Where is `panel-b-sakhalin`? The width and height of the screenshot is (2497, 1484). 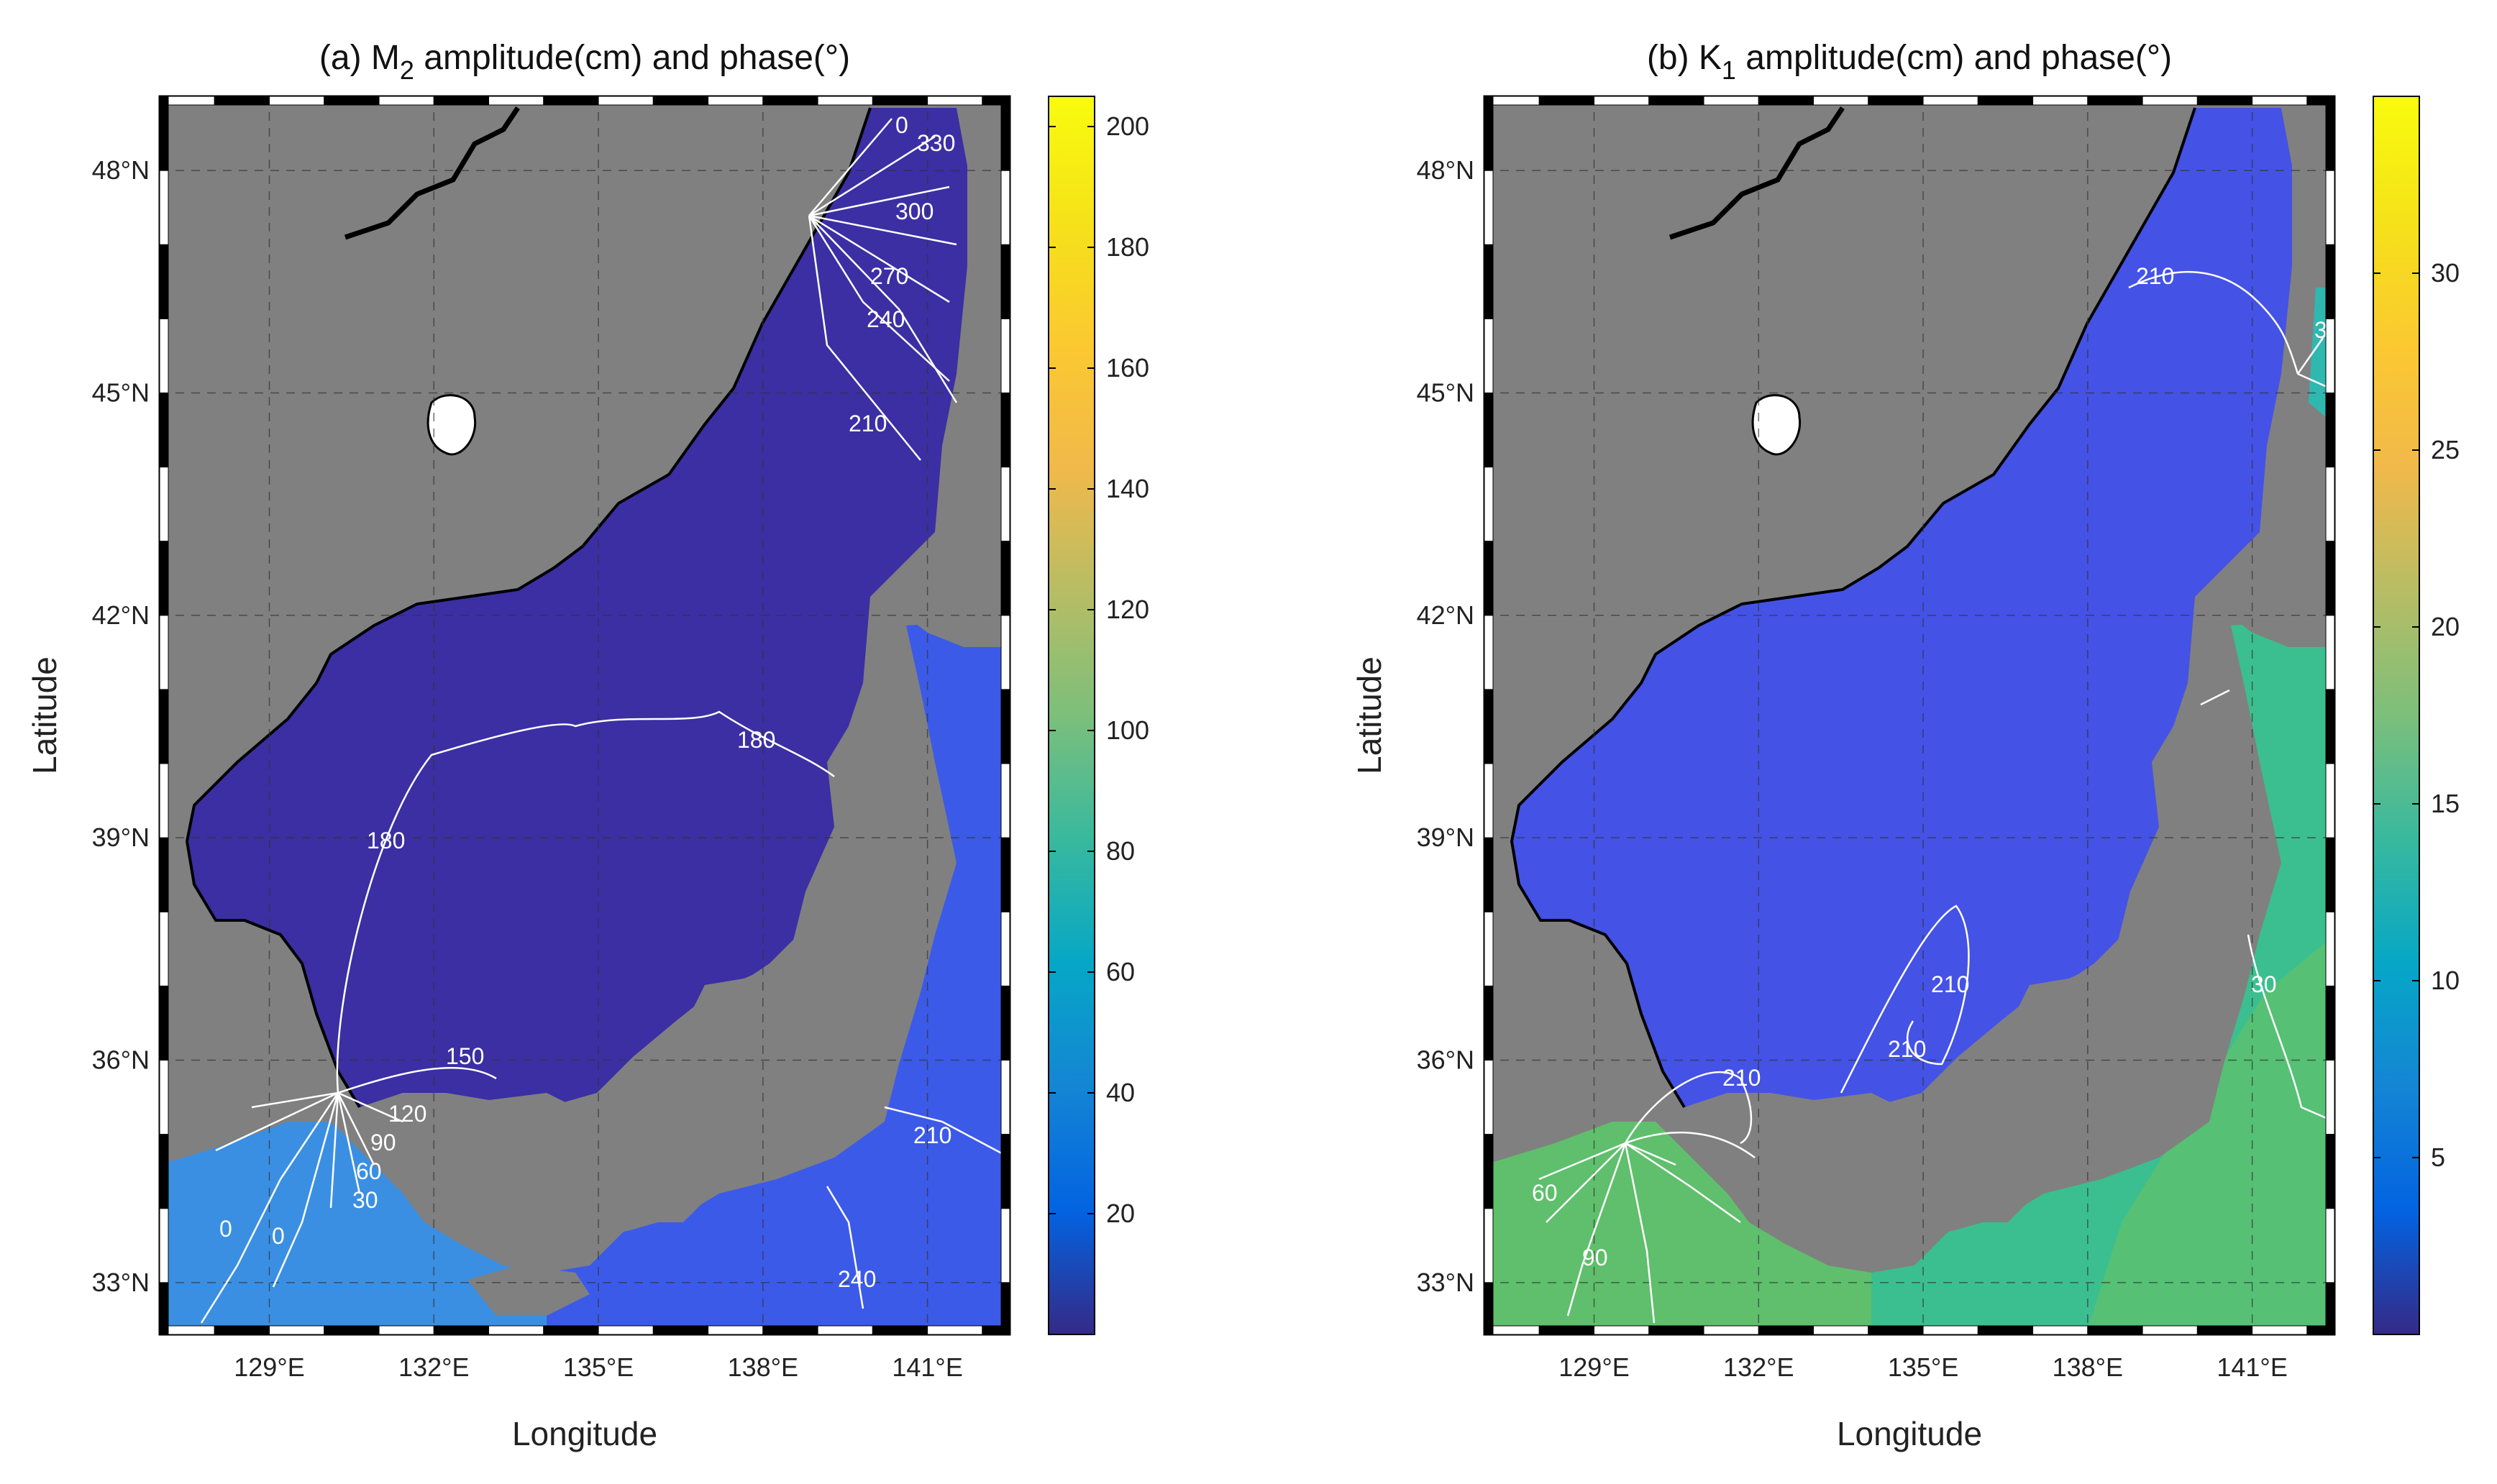 panel-b-sakhalin is located at coordinates (2307, 205).